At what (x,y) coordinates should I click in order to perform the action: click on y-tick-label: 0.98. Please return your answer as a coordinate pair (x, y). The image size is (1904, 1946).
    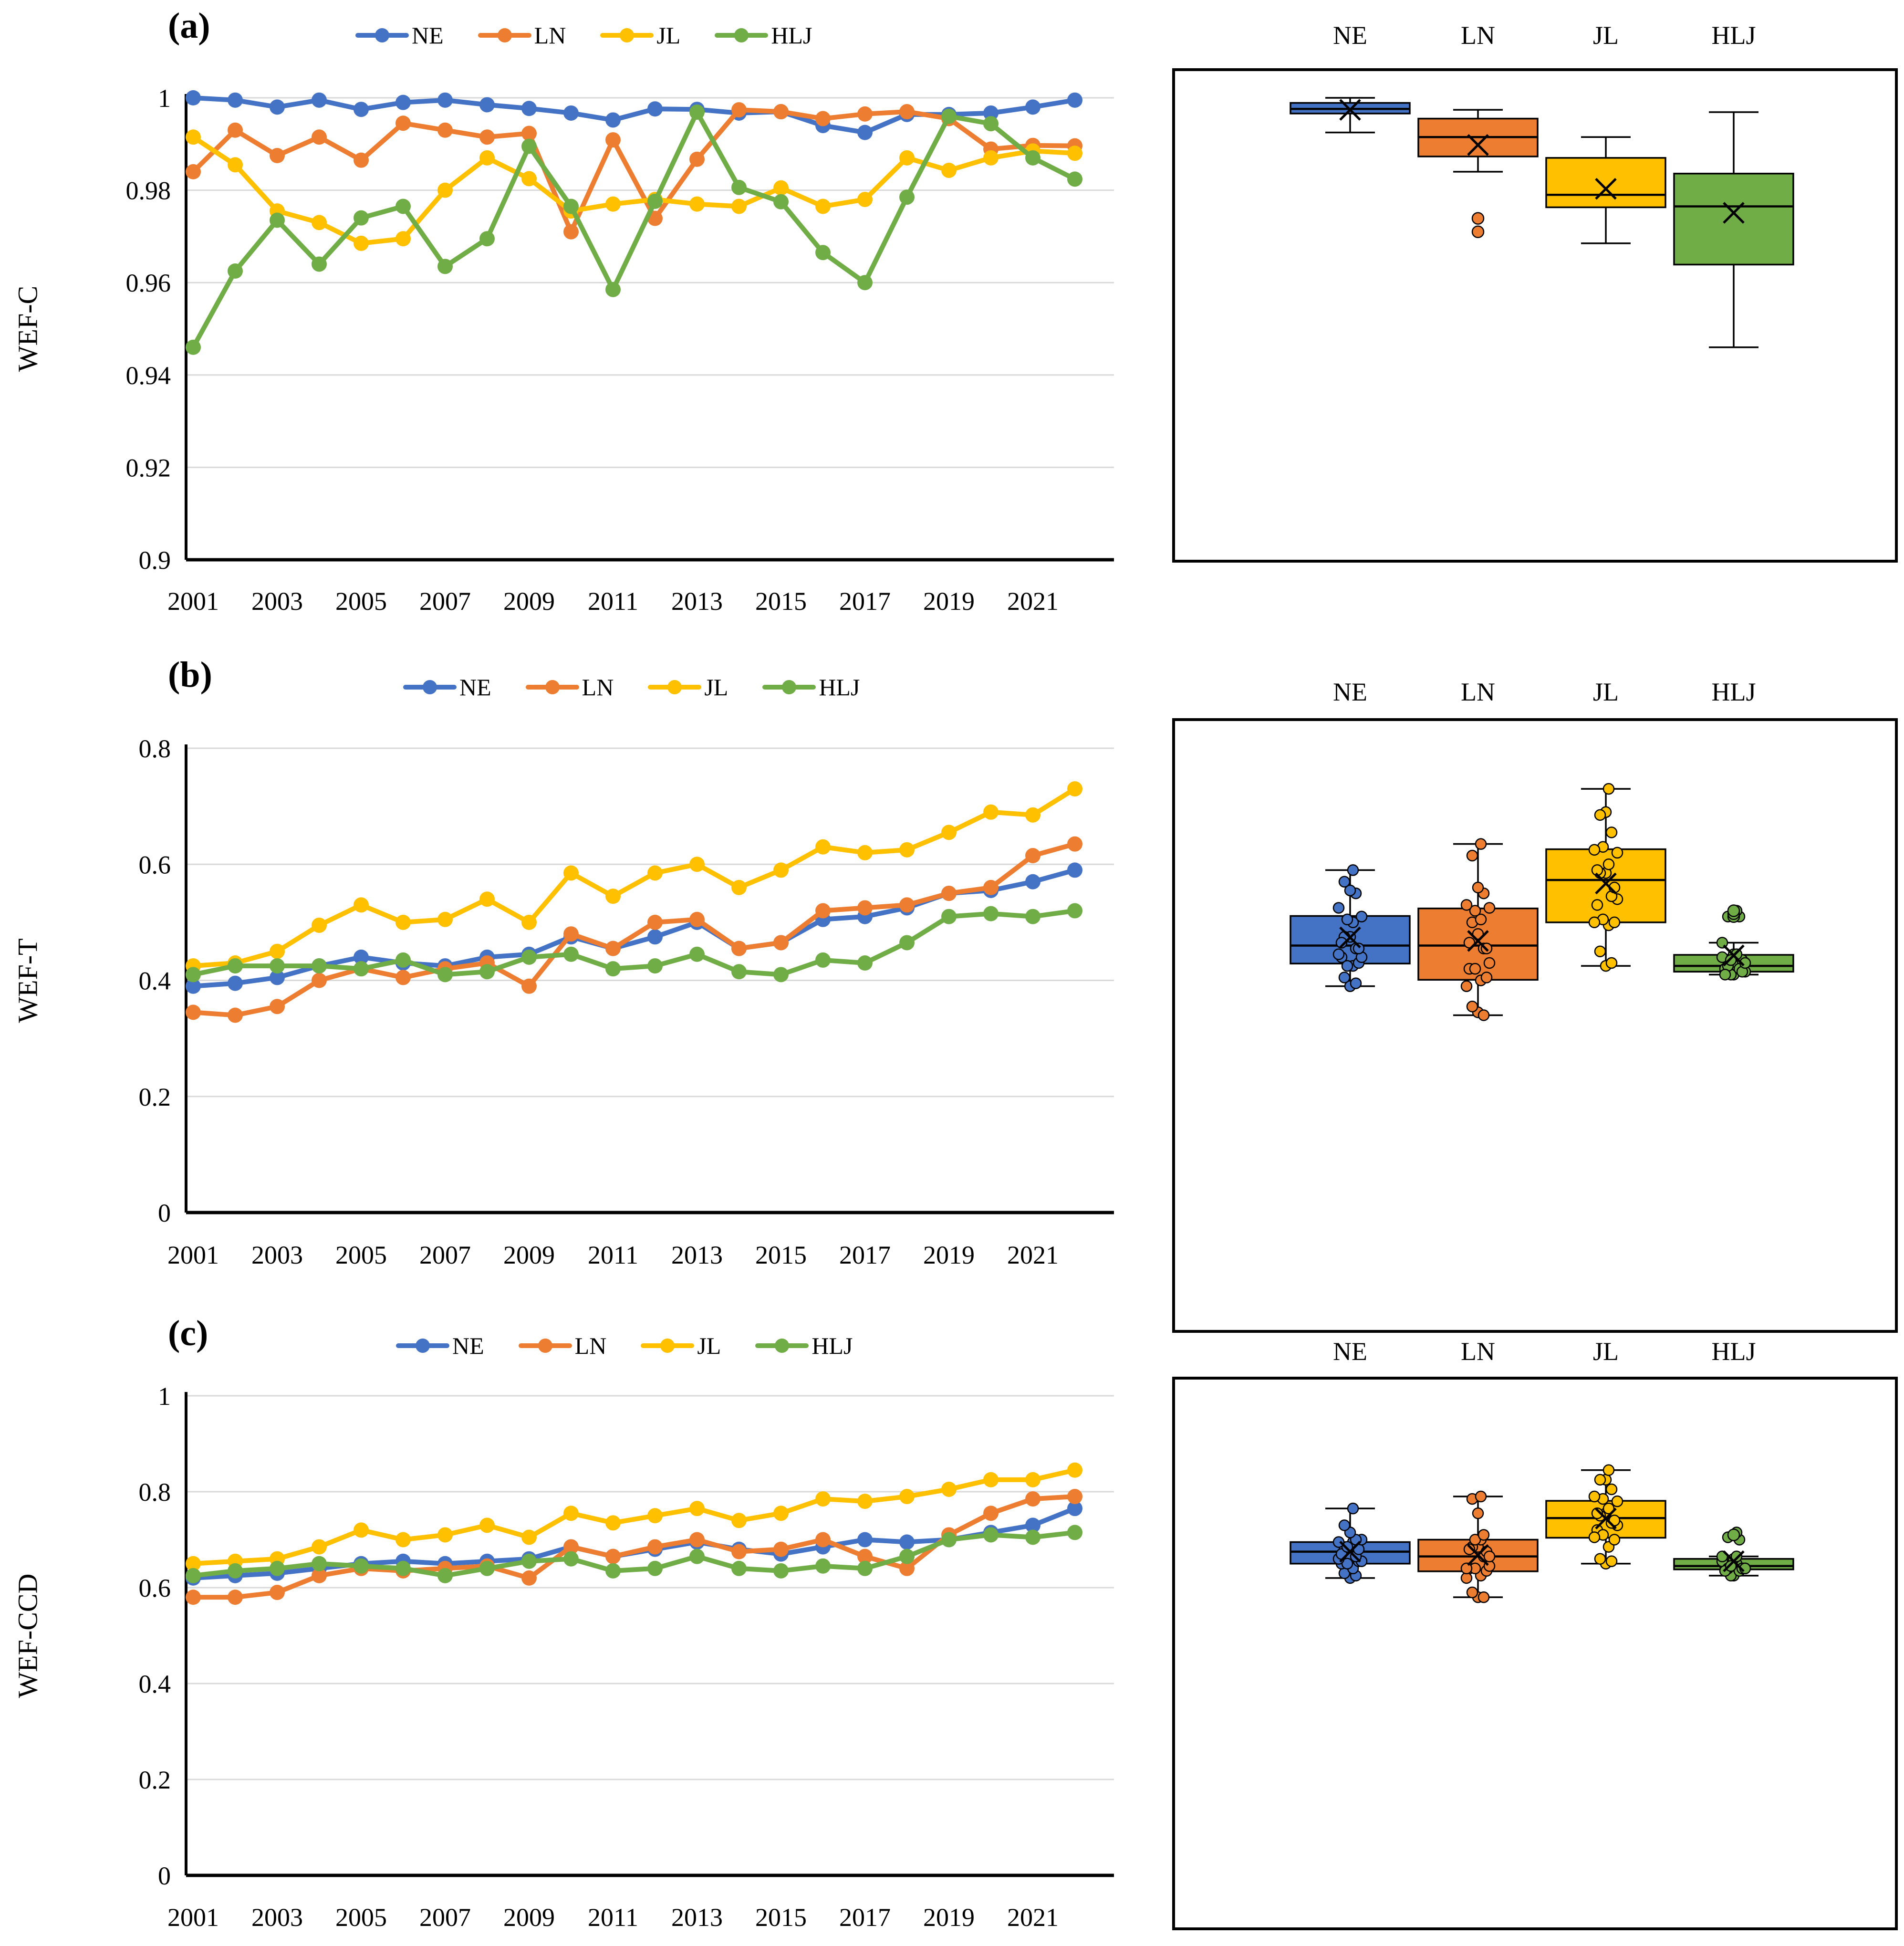
    Looking at the image, I should click on (148, 191).